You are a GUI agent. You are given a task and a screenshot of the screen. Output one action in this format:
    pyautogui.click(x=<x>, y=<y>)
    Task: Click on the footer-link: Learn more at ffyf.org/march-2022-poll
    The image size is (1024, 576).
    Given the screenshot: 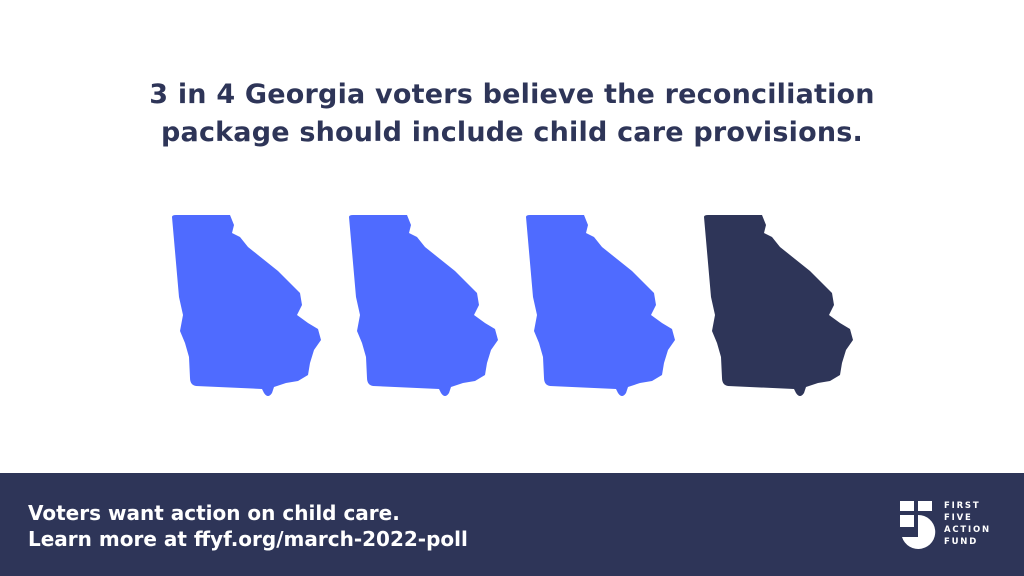 What is the action you would take?
    pyautogui.click(x=248, y=539)
    